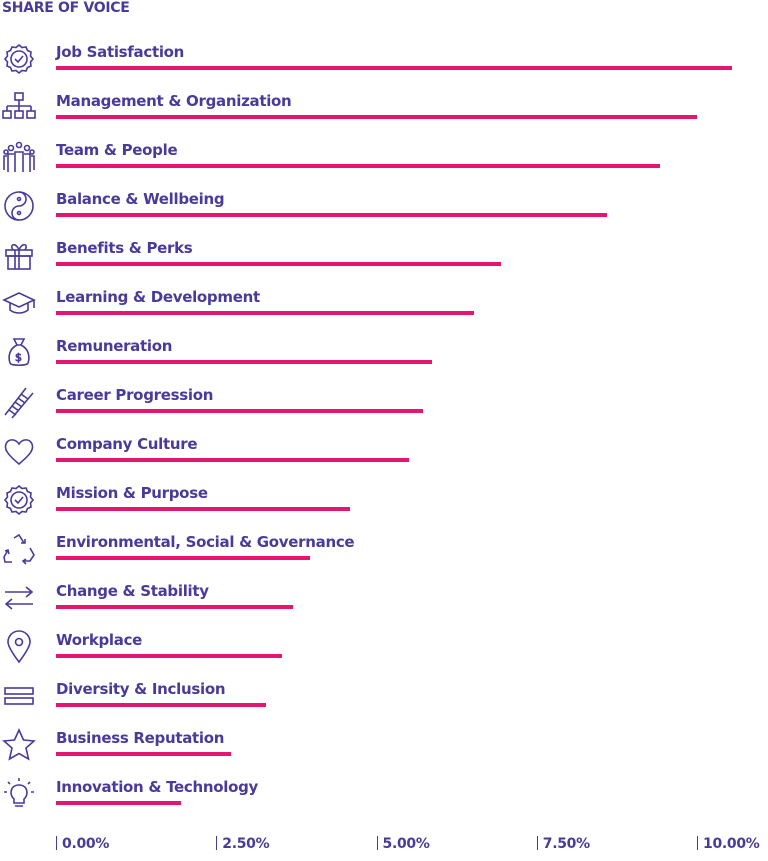 The width and height of the screenshot is (768, 861). I want to click on bar-label: Balance & Wellbeing, so click(140, 199).